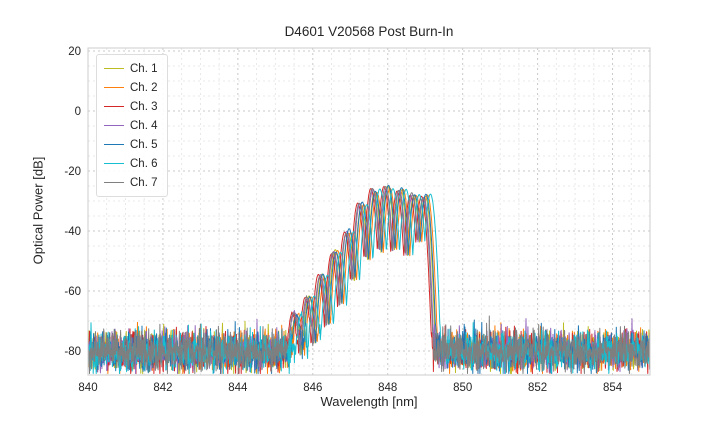  Describe the element at coordinates (144, 87) in the screenshot. I see `legend-label: Ch. 2` at that location.